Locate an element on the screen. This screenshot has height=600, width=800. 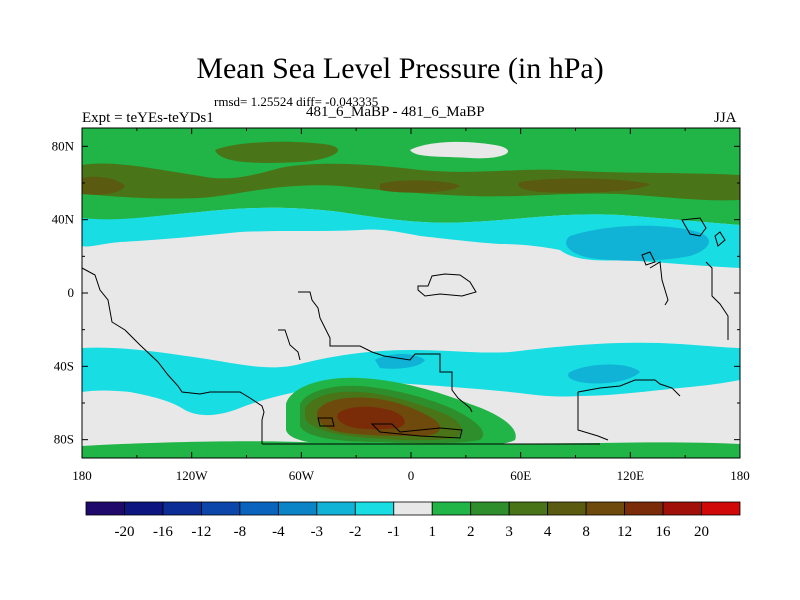
colorbar-label: -16 is located at coordinates (163, 532).